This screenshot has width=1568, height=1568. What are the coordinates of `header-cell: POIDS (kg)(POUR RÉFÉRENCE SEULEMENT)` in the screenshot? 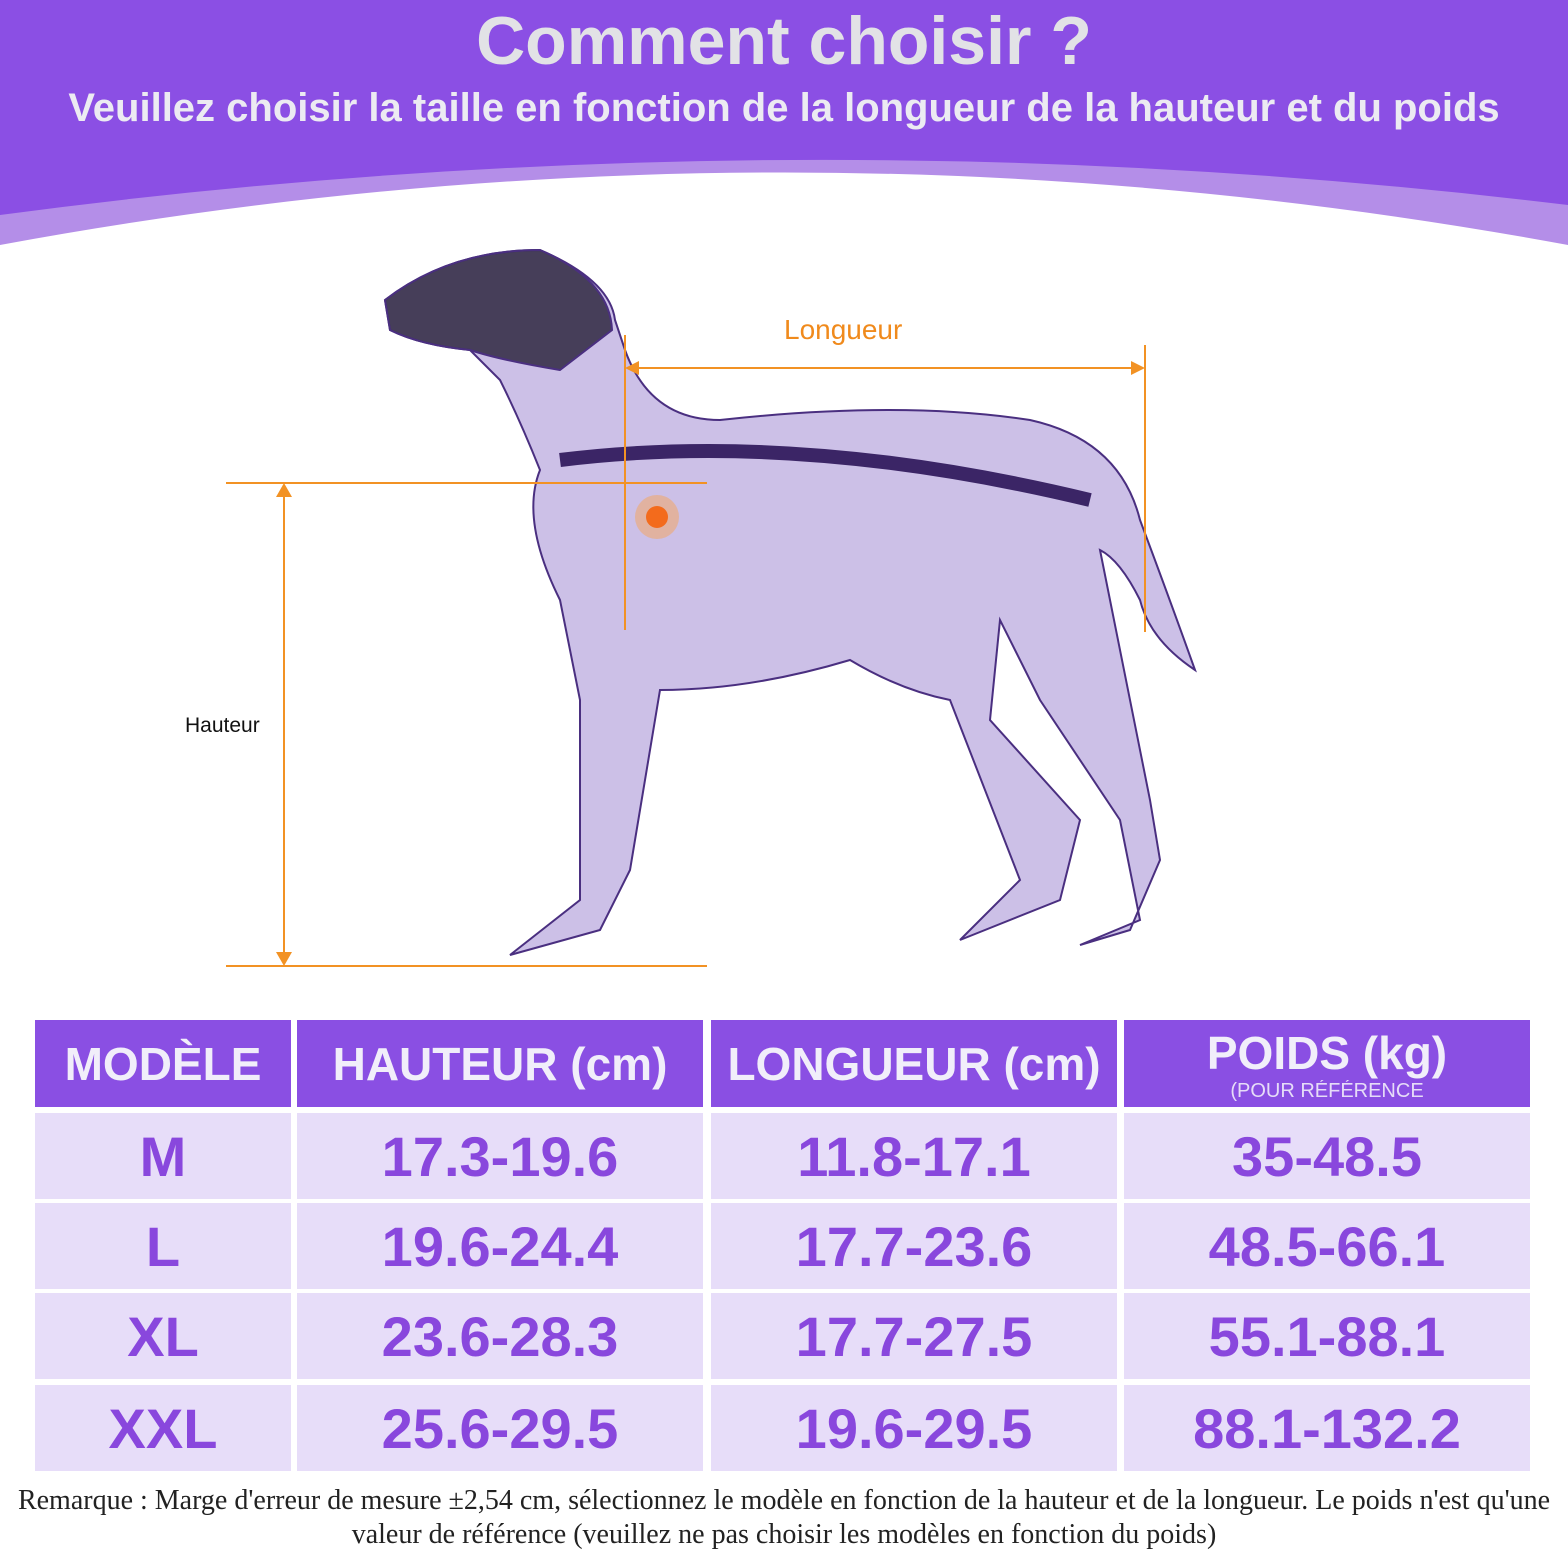 It's located at (1327, 1063).